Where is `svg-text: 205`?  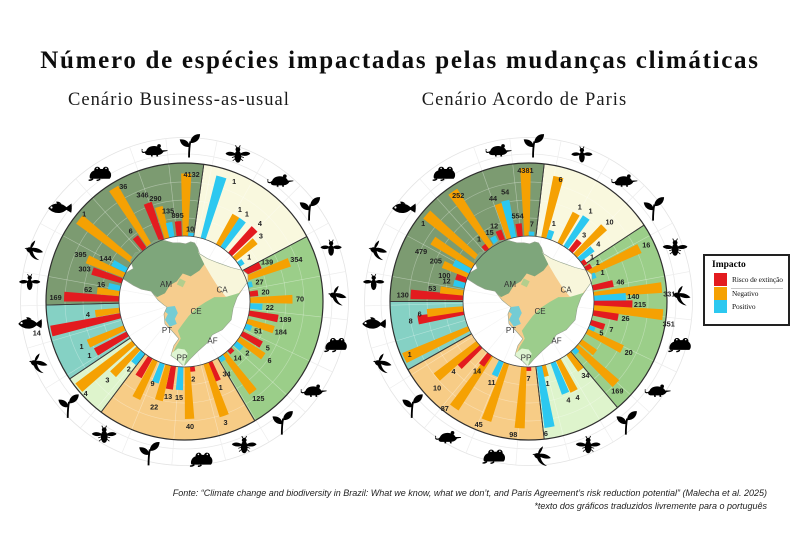
svg-text: 205 is located at coordinates (436, 261).